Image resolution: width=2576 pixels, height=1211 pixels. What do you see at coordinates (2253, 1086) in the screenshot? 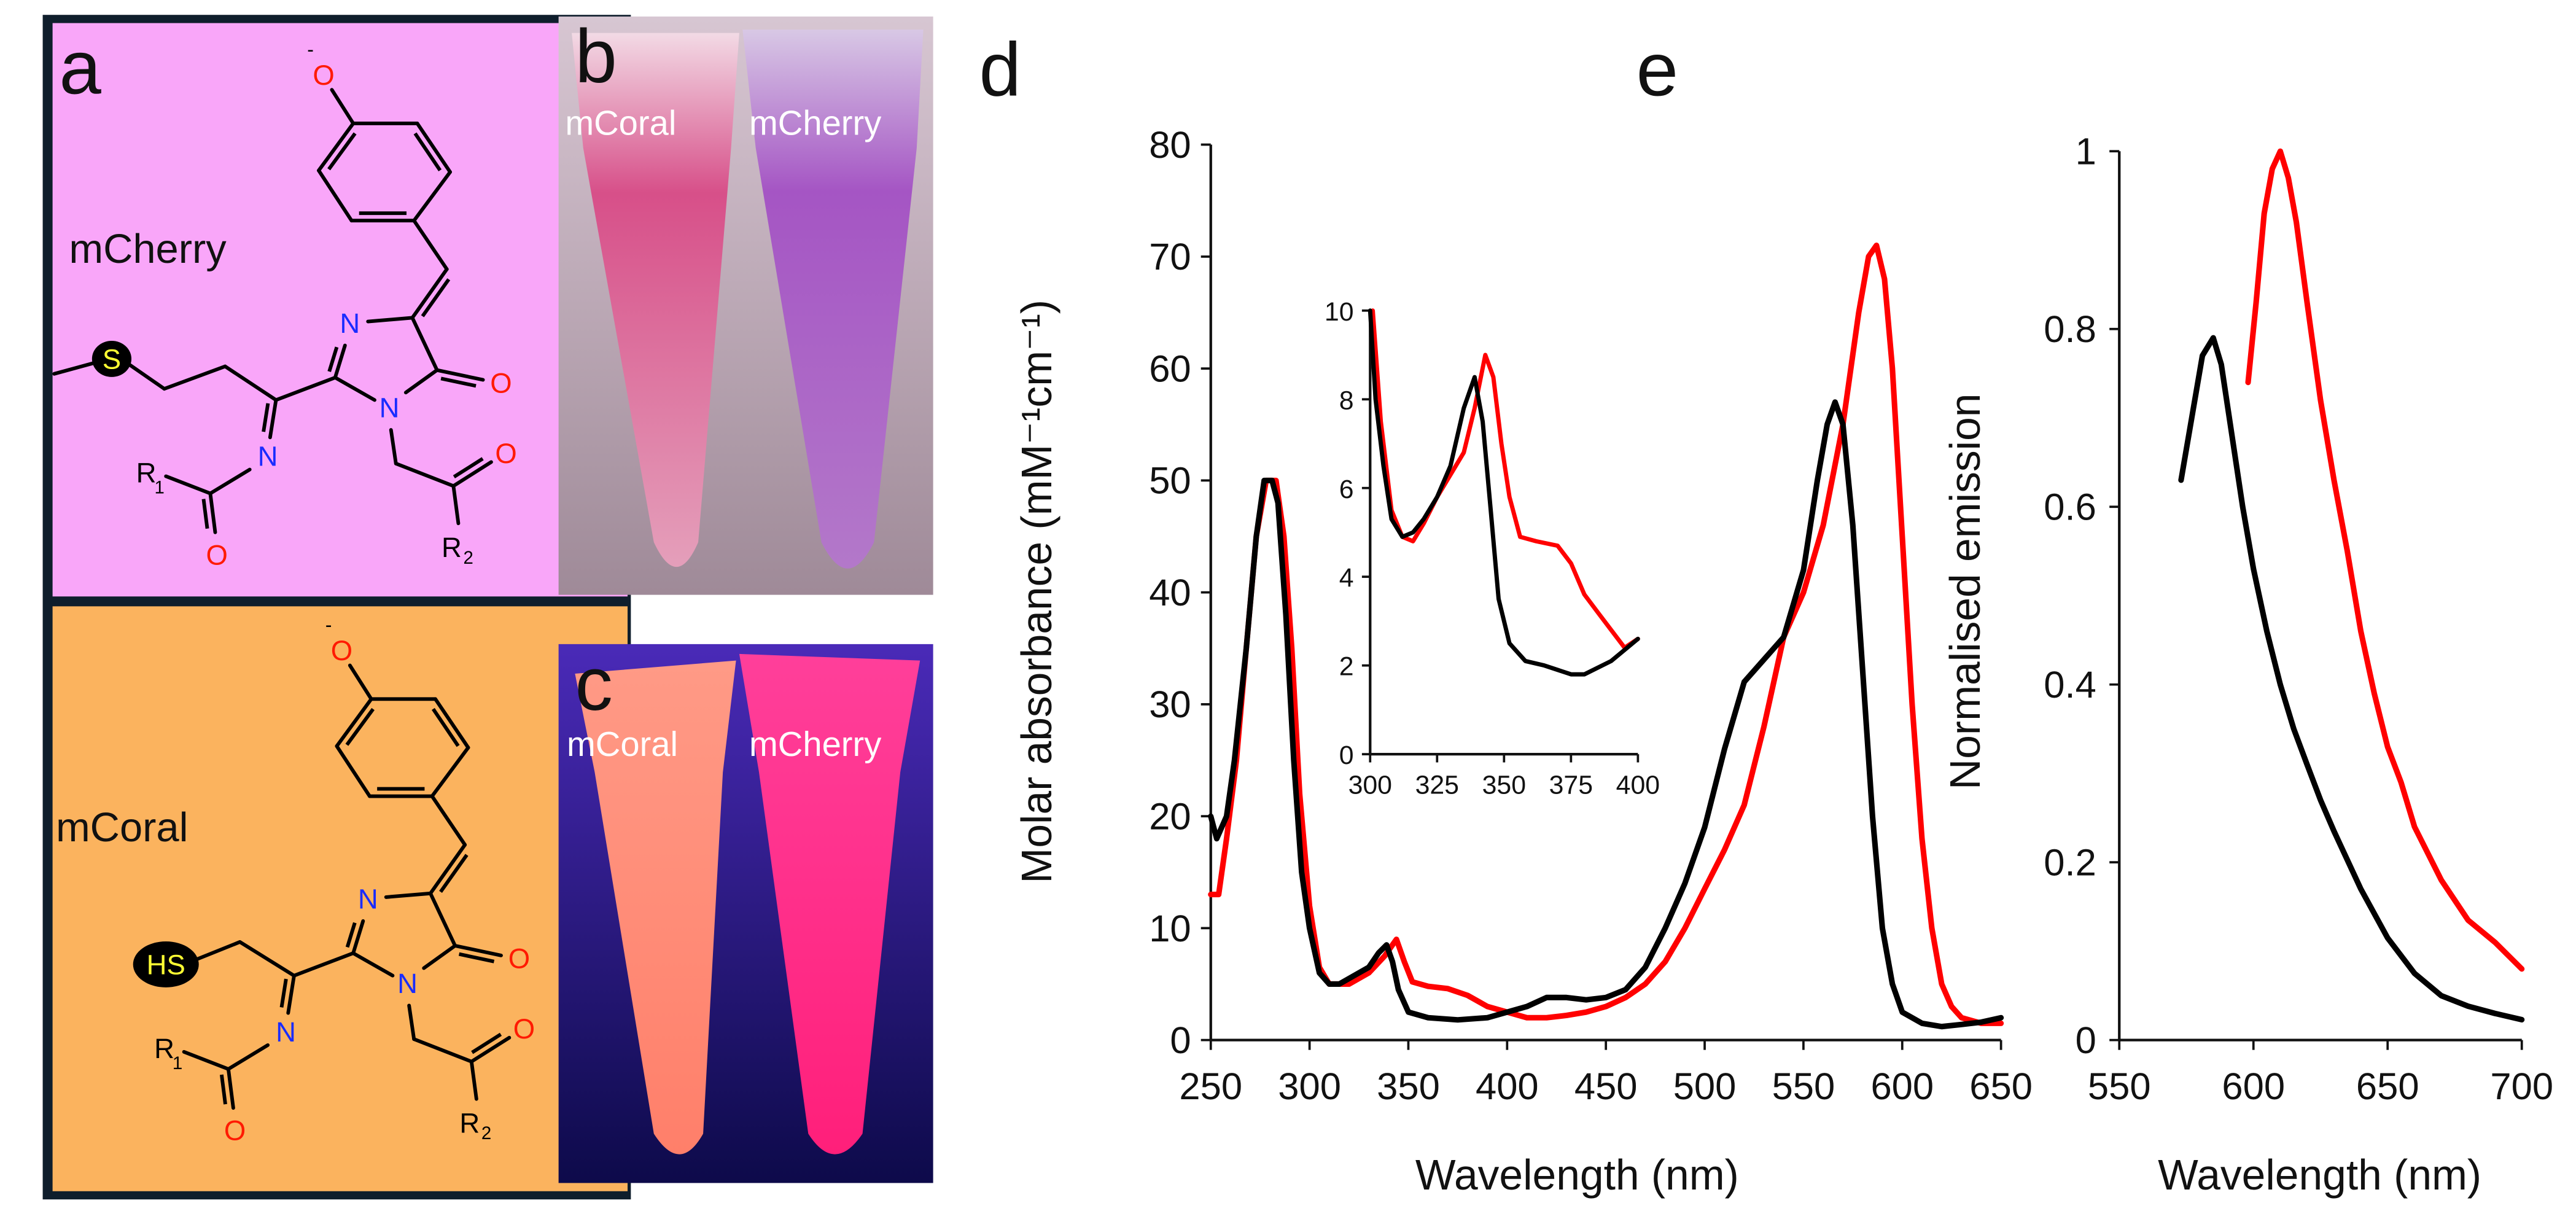
I see `x-tick-label: 600` at bounding box center [2253, 1086].